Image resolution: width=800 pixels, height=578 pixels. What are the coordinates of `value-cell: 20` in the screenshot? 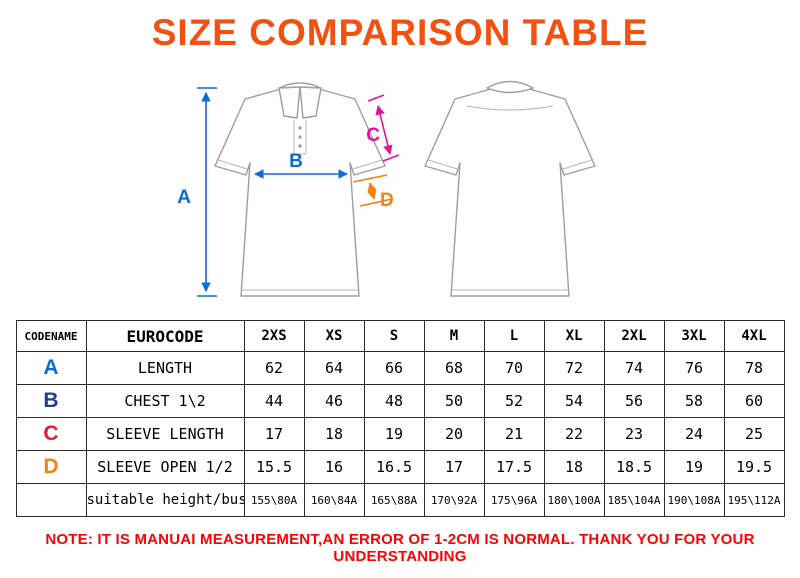 It's located at (454, 434).